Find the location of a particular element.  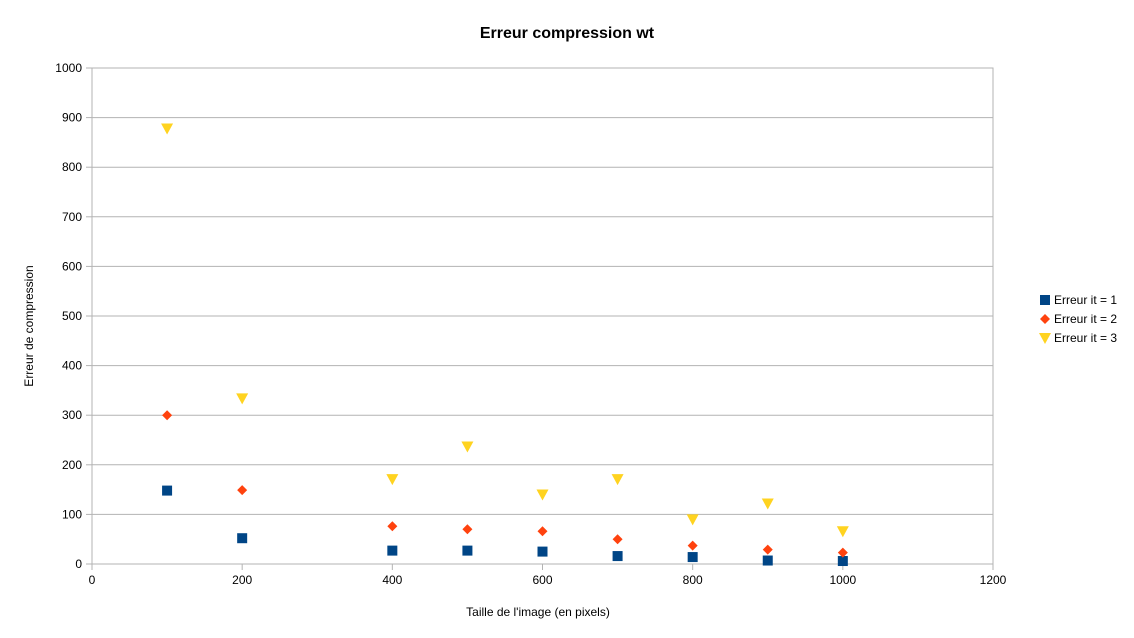

x-tick-label: 600 is located at coordinates (542, 580).